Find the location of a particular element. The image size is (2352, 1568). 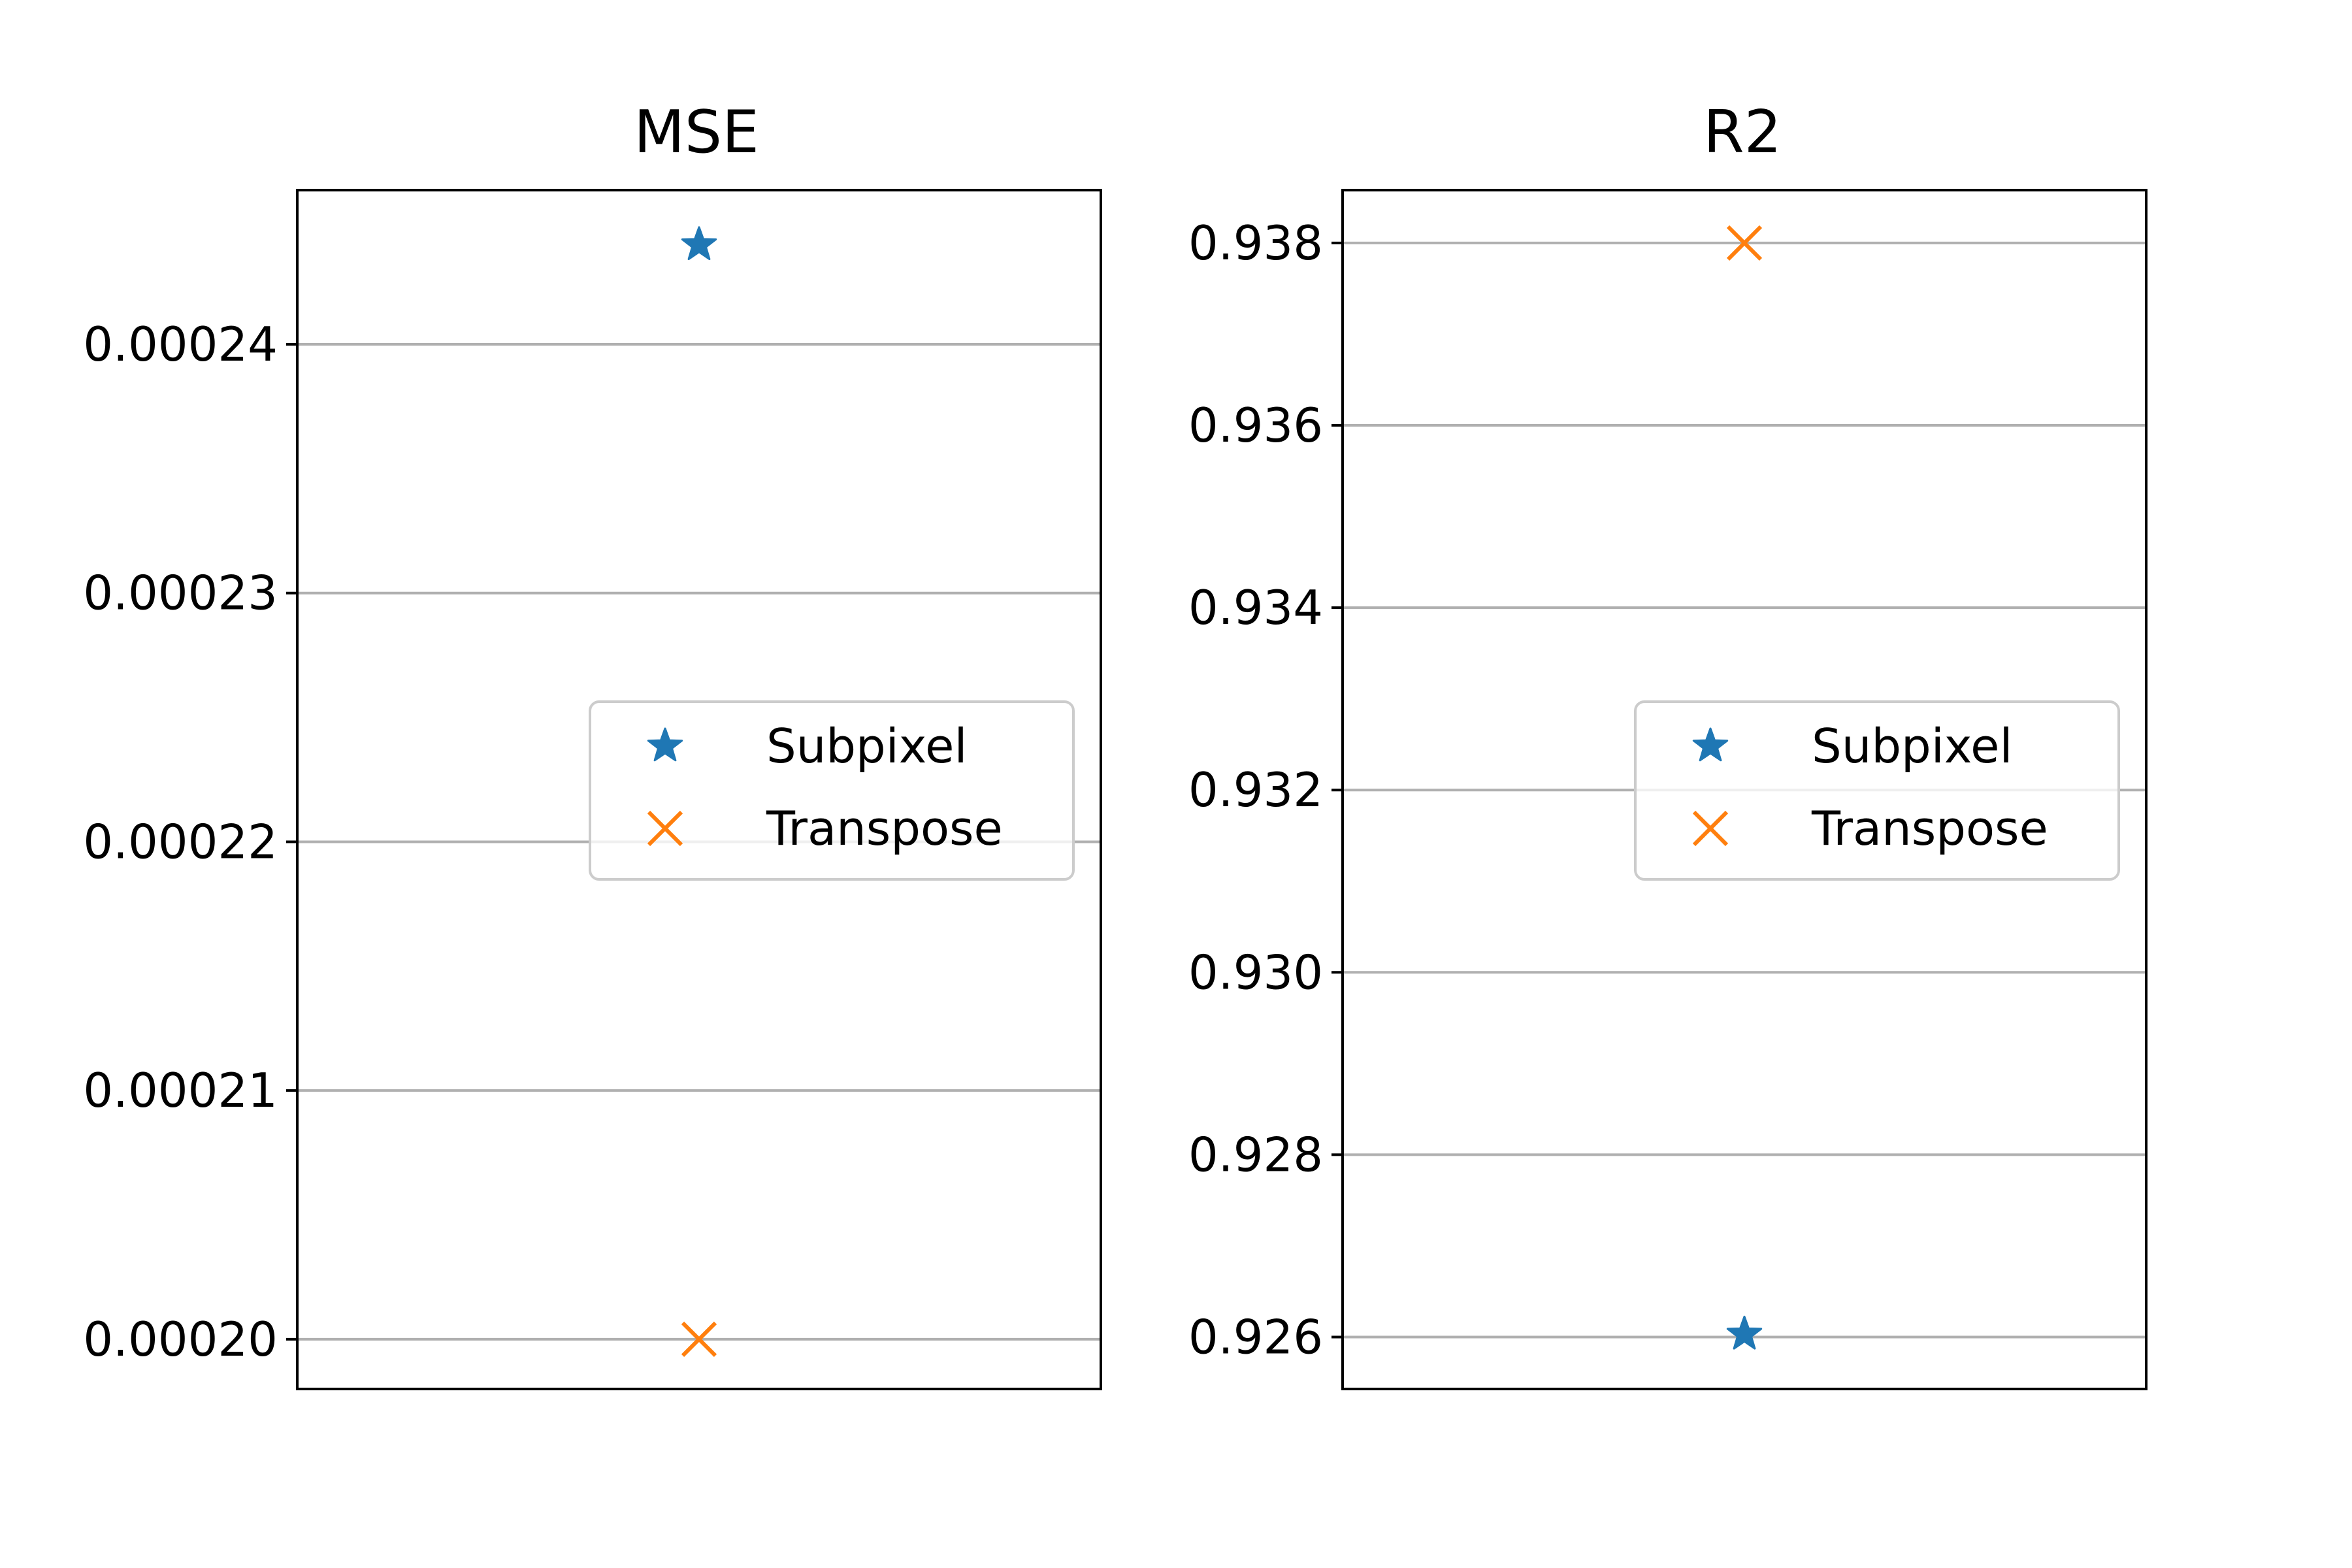

r2-y-tick-label: 0.932 is located at coordinates (1255, 789).